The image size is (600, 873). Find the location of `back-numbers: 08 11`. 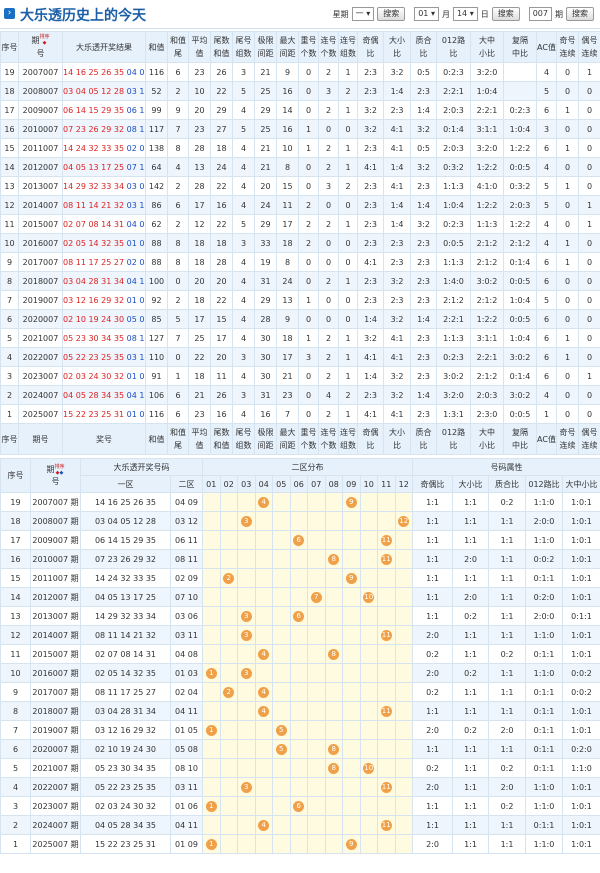

back-numbers: 08 11 is located at coordinates (186, 559).